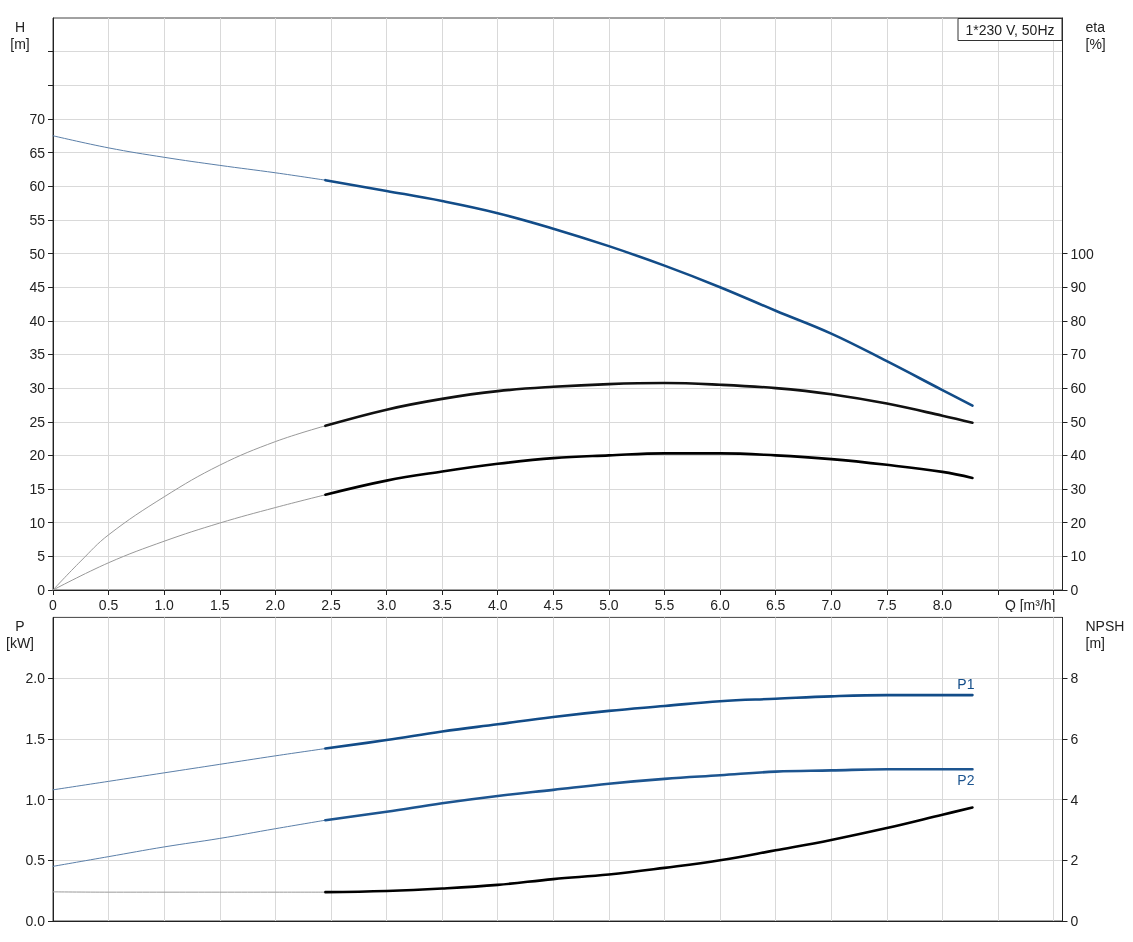 Image resolution: width=1133 pixels, height=942 pixels. I want to click on y-tick-label: 35, so click(37, 354).